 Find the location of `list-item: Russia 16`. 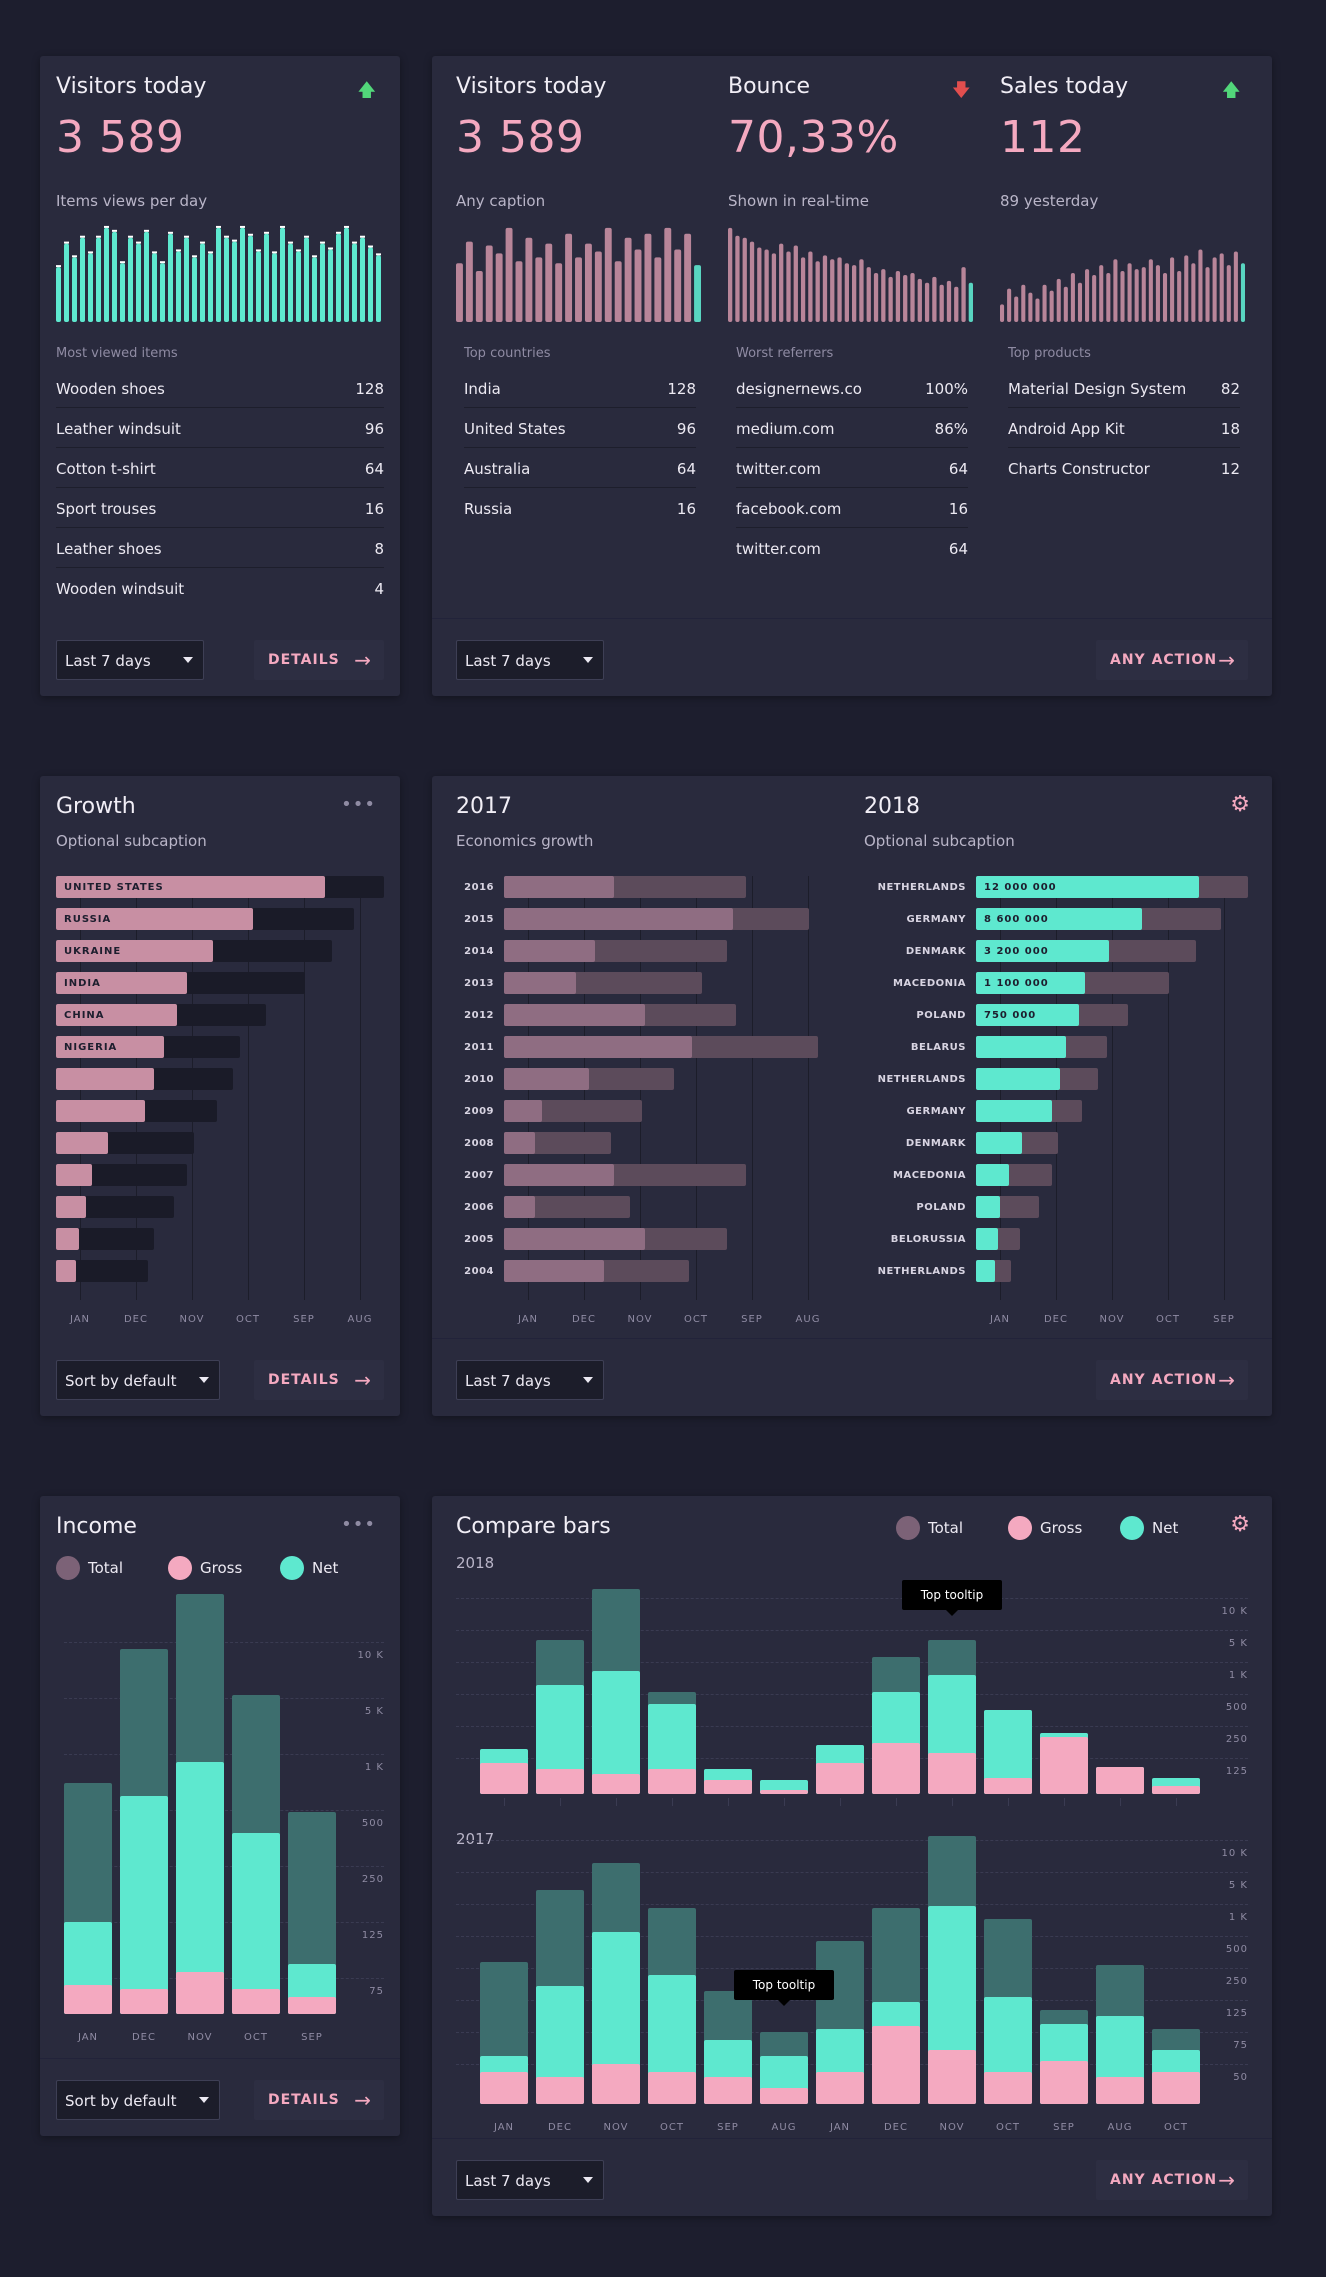

list-item: Russia 16 is located at coordinates (580, 508).